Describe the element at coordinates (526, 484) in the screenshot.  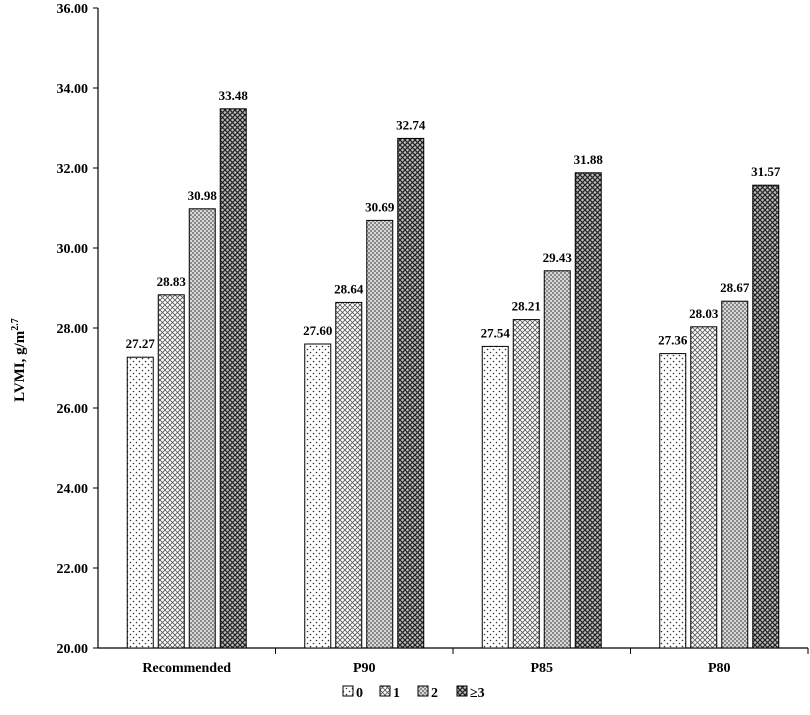
I see `bar-1-p85` at that location.